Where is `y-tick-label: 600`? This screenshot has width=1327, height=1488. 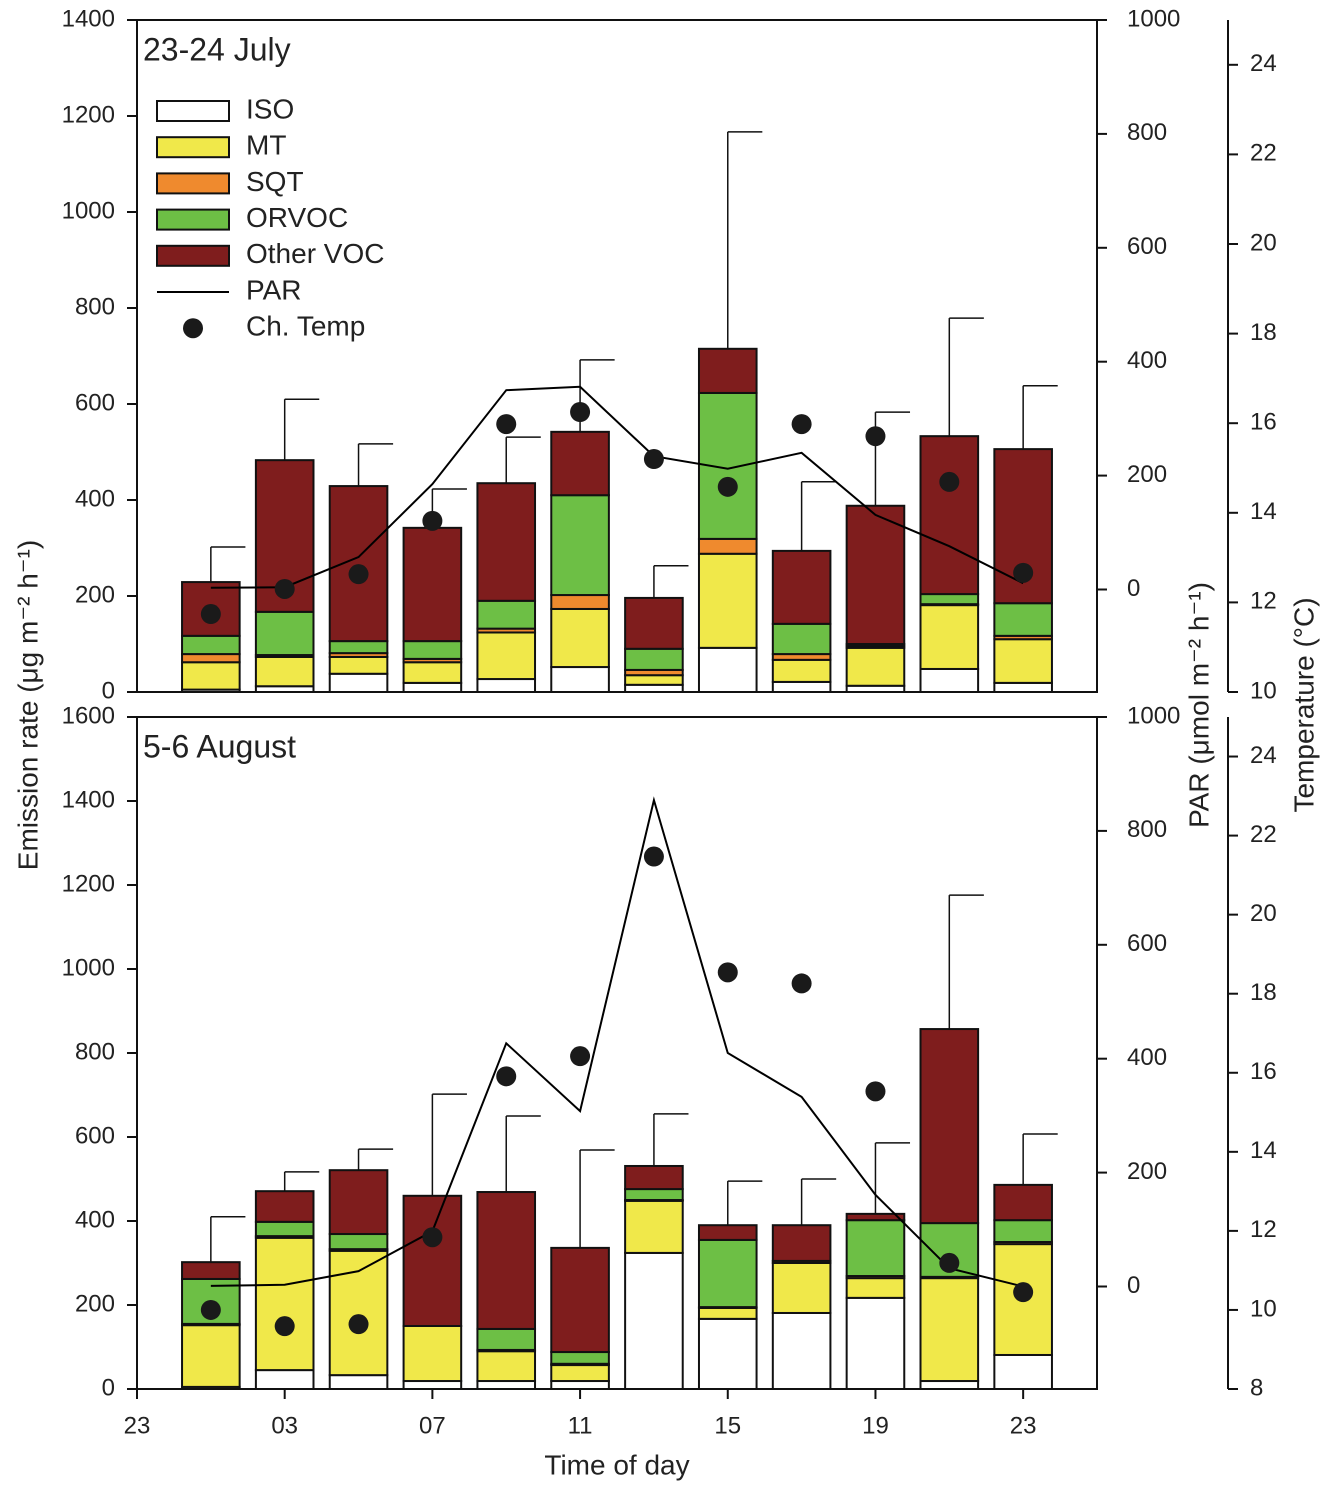 y-tick-label: 600 is located at coordinates (95, 1135).